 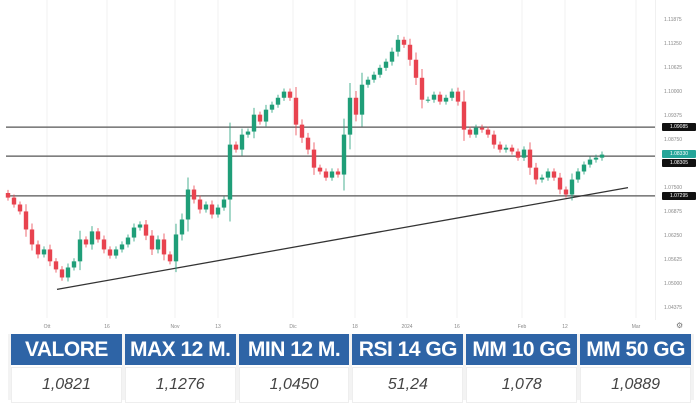 What do you see at coordinates (673, 92) in the screenshot?
I see `y-tick-label: 1.10000` at bounding box center [673, 92].